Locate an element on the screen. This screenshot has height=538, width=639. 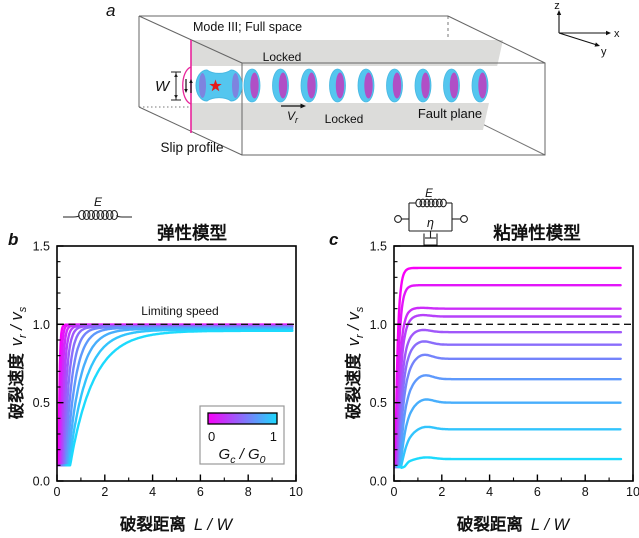
locked-bottom-label: Locked is located at coordinates (344, 119).